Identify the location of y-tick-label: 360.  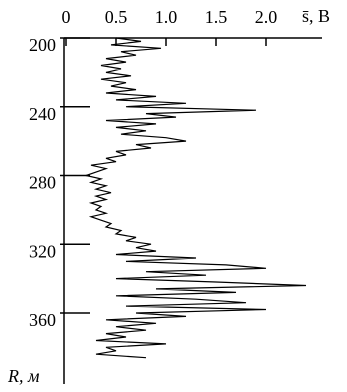
(42, 320).